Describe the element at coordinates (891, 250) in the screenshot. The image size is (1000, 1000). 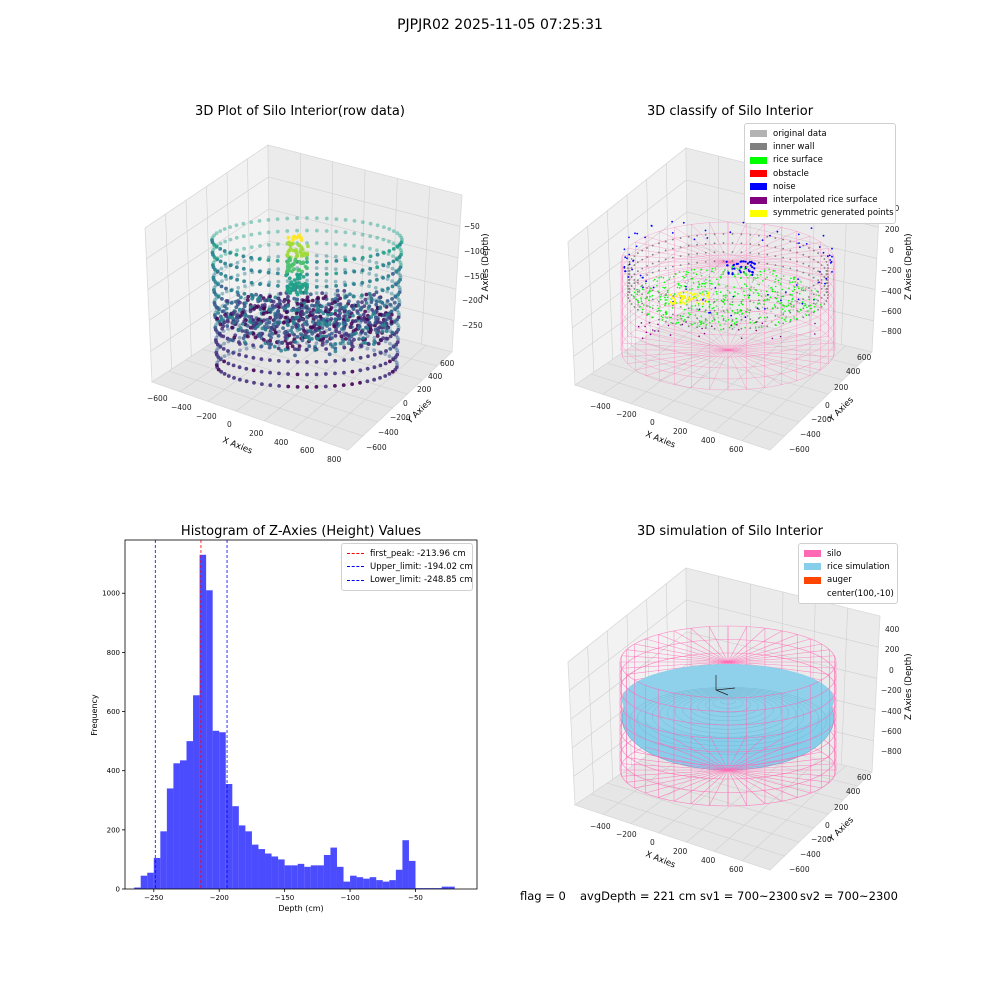
I see `plot2-ztick: 0` at that location.